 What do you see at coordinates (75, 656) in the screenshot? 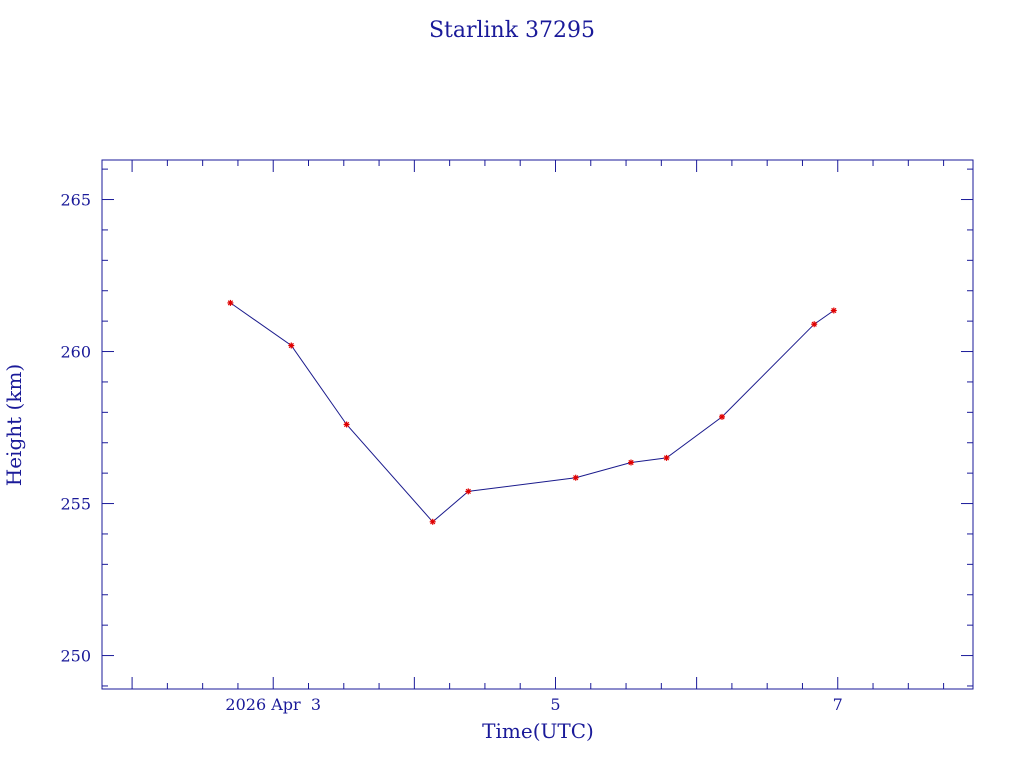
I see `y-tick-label: 250` at bounding box center [75, 656].